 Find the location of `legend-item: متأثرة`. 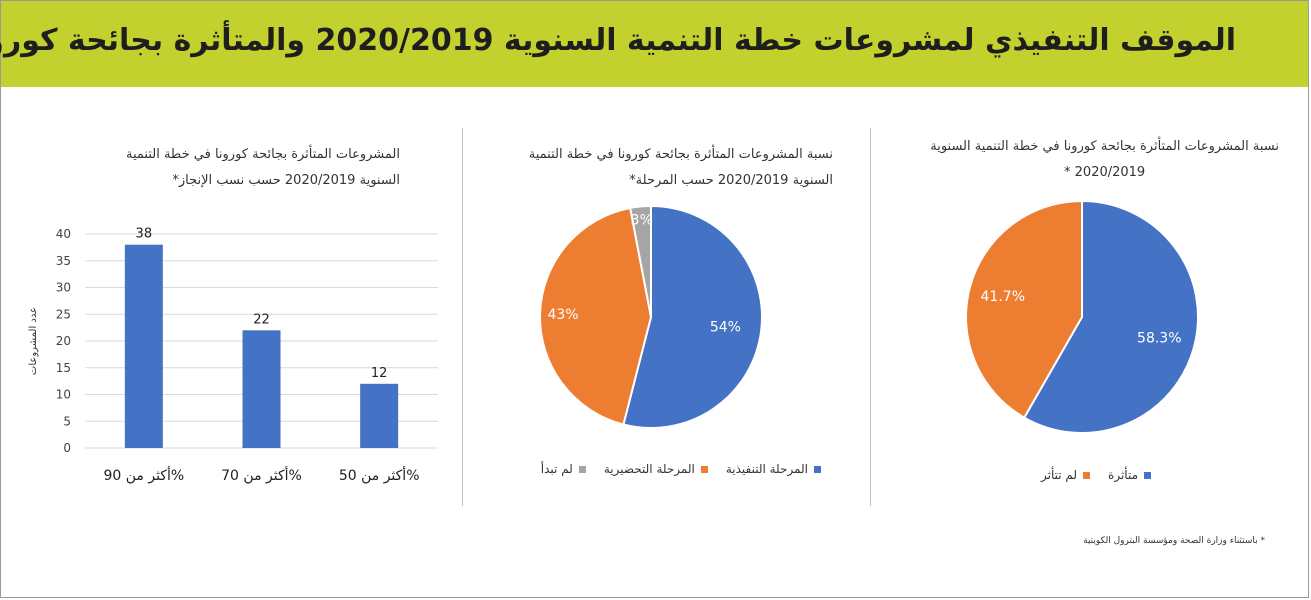

legend-item: متأثرة is located at coordinates (1129, 475).